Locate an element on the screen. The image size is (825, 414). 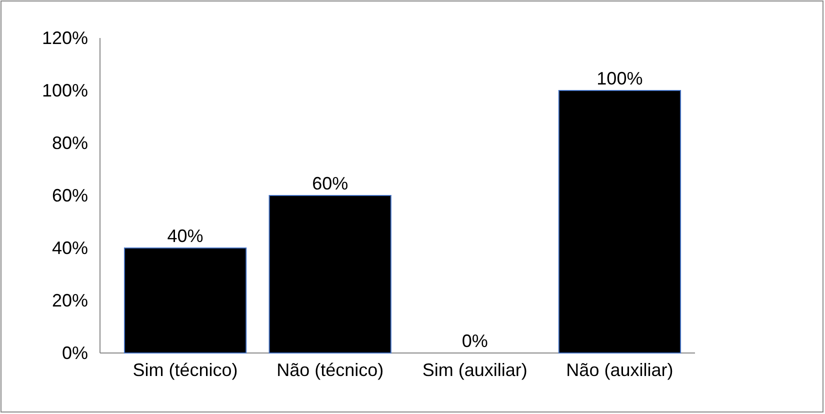
data-label: 0% is located at coordinates (475, 341).